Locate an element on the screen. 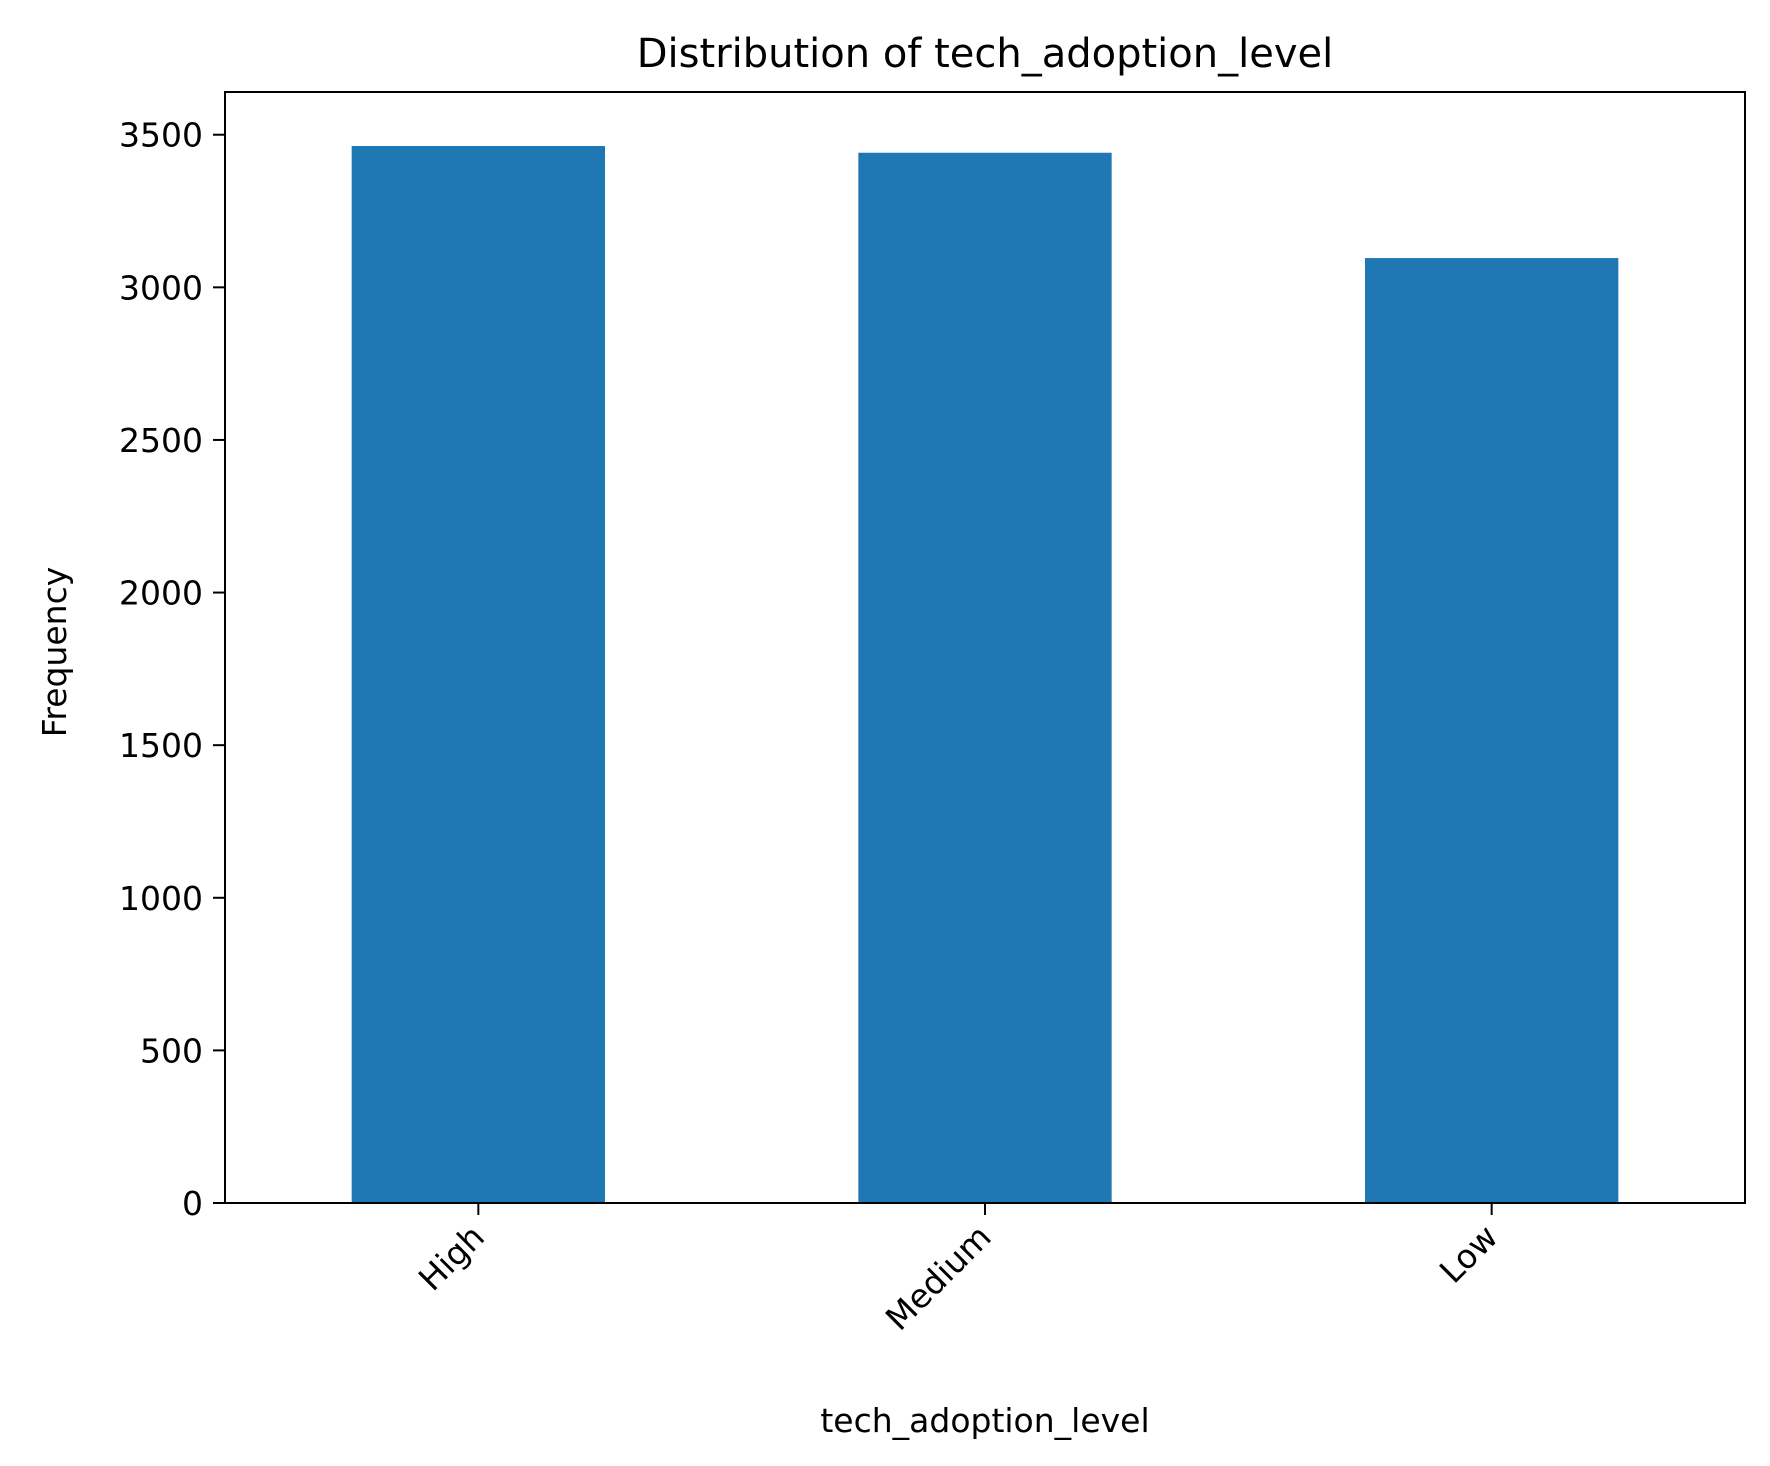 The height and width of the screenshot is (1466, 1770). y-tick-label-3000: 3000 is located at coordinates (161, 287).